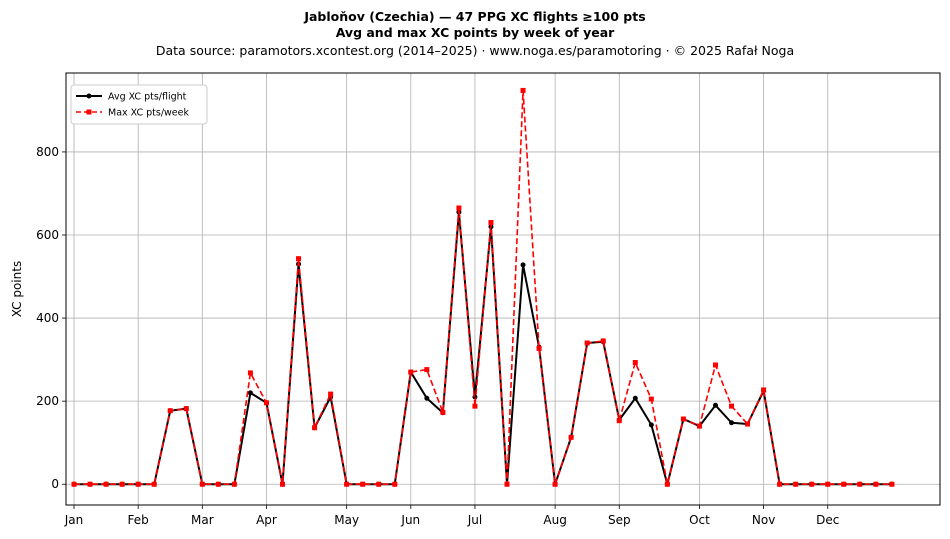  What do you see at coordinates (17, 289) in the screenshot?
I see `y-axis-label: XC points` at bounding box center [17, 289].